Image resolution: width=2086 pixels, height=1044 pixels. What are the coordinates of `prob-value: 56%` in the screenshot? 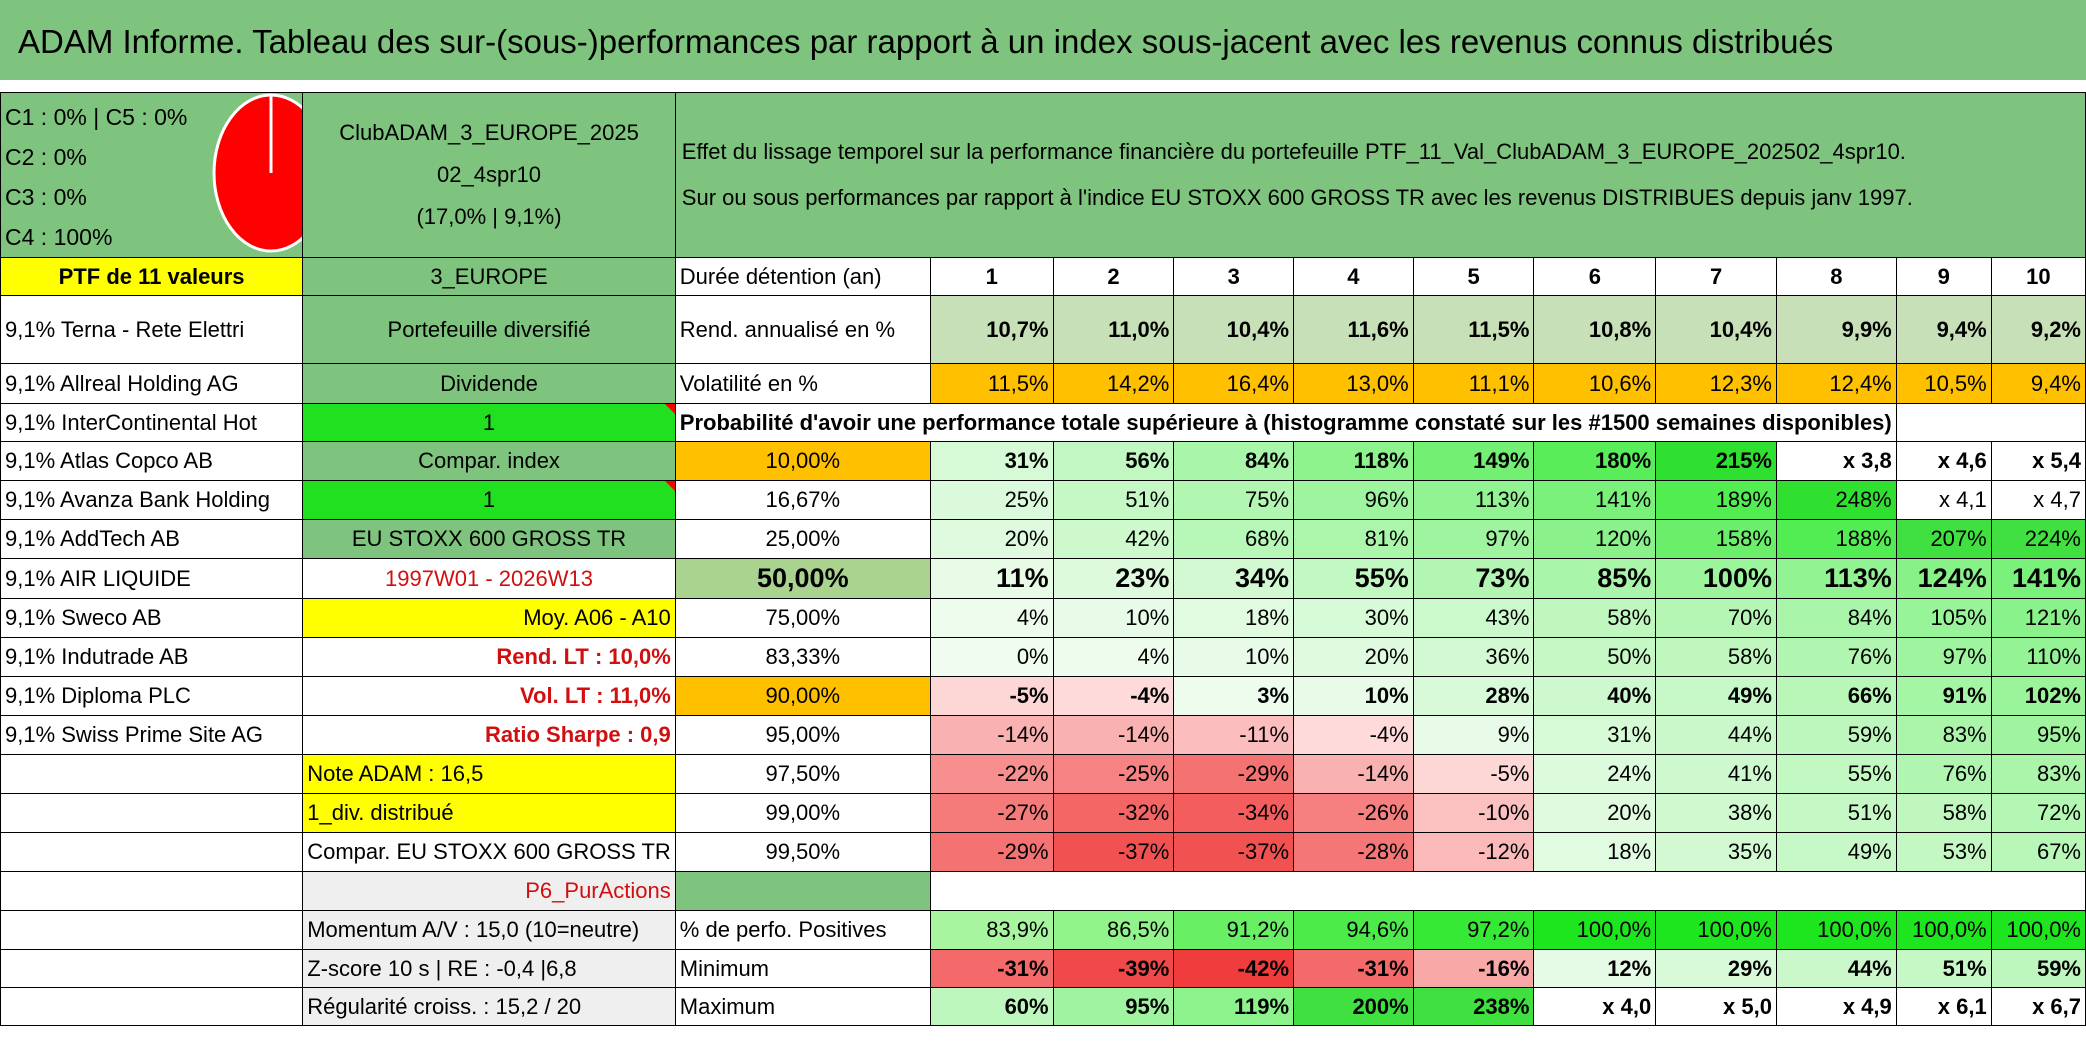 It's located at (1113, 461).